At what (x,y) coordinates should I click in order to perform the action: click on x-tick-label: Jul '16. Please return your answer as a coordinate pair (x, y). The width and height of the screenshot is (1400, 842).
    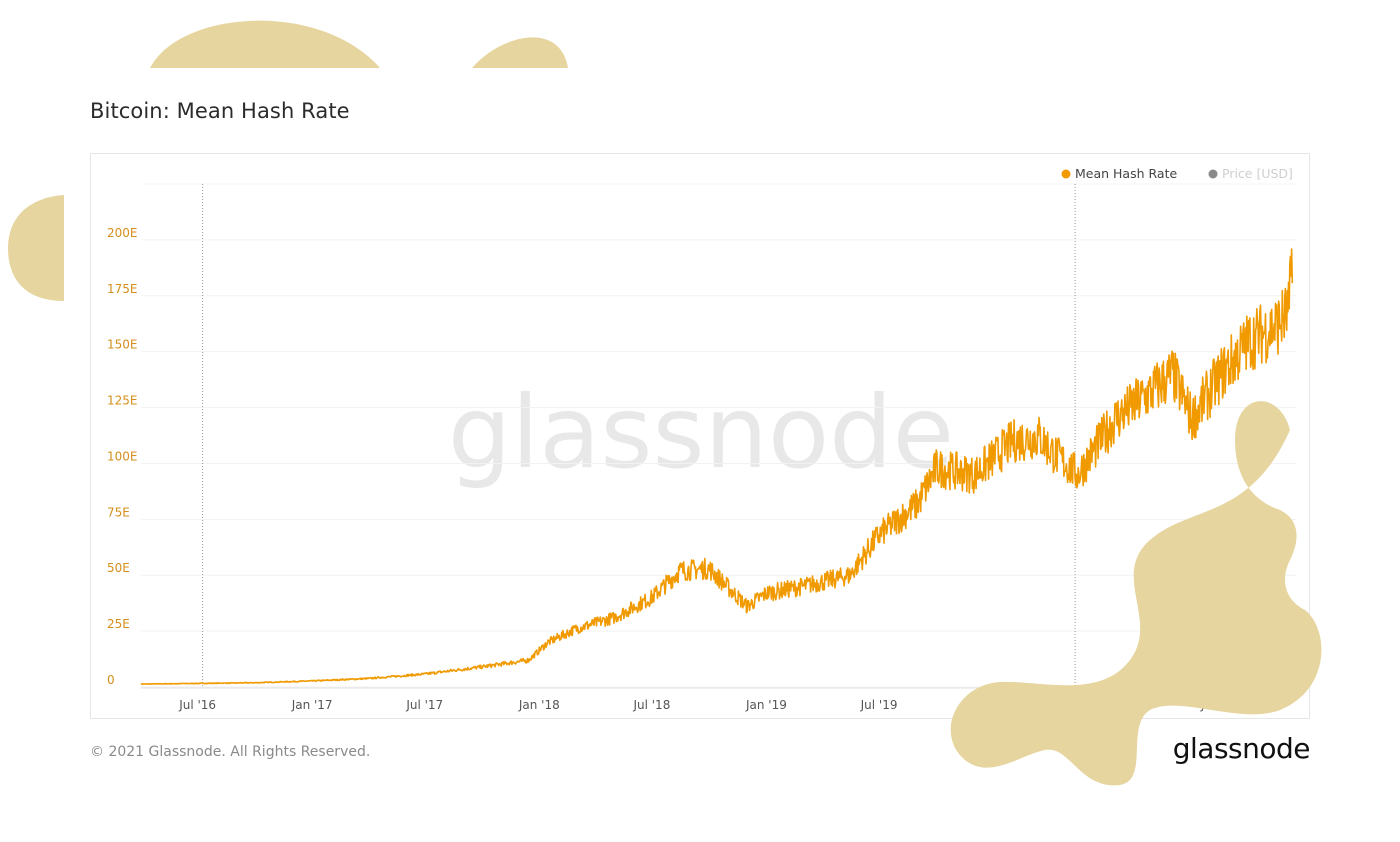
    Looking at the image, I should click on (197, 705).